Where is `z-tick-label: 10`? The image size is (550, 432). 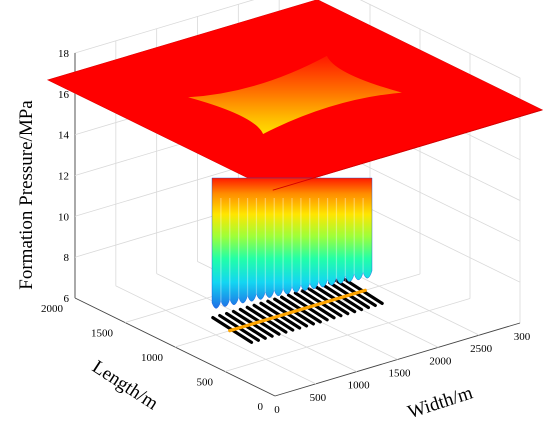 z-tick-label: 10 is located at coordinates (64, 217).